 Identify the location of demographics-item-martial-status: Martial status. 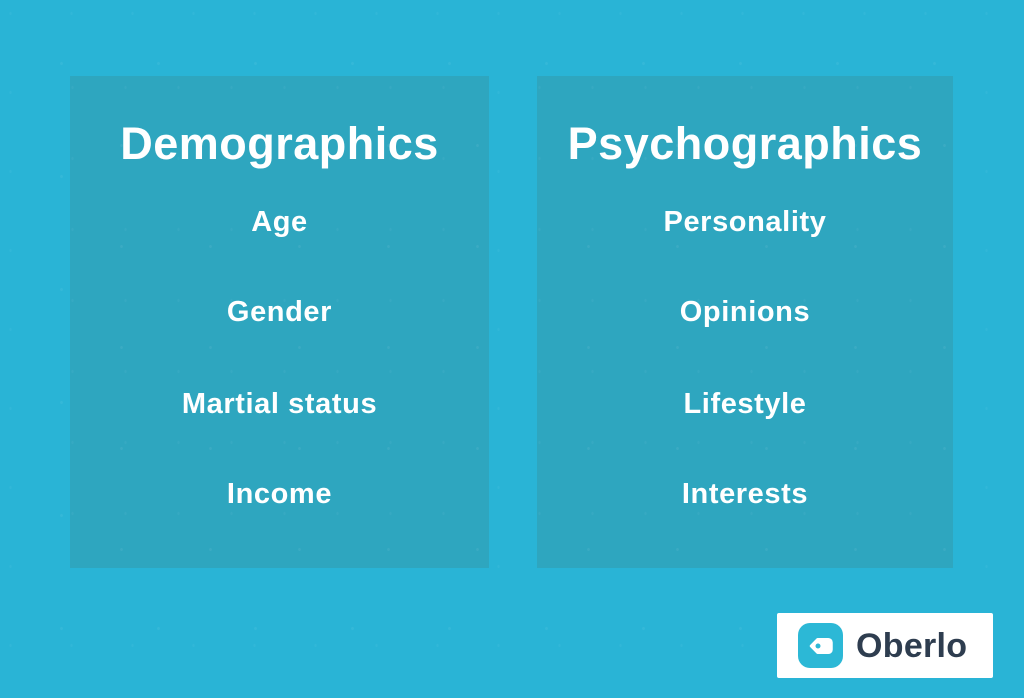
(279, 404).